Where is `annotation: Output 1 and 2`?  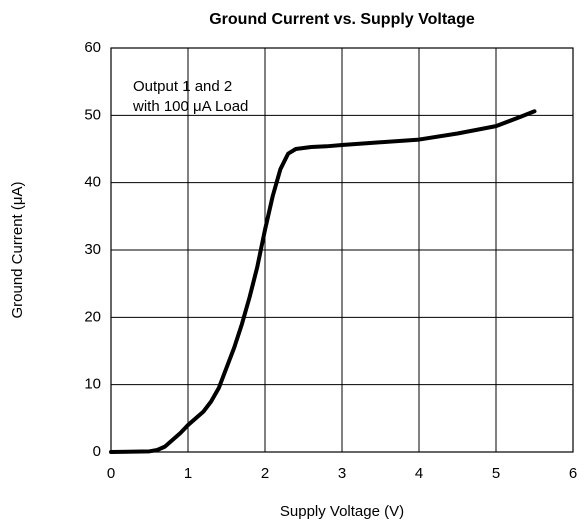
annotation: Output 1 and 2 is located at coordinates (182, 86).